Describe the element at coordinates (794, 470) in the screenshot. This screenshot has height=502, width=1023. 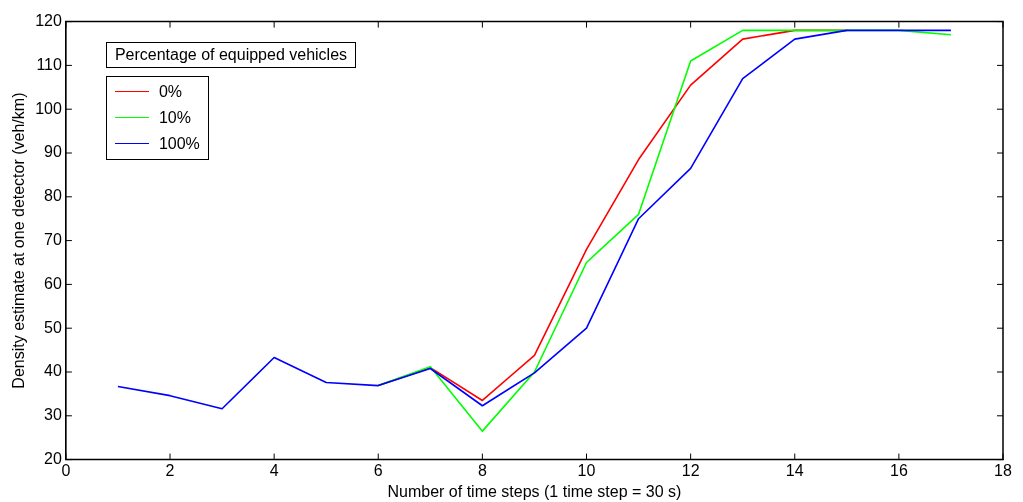
I see `x-tick-label: 14` at that location.